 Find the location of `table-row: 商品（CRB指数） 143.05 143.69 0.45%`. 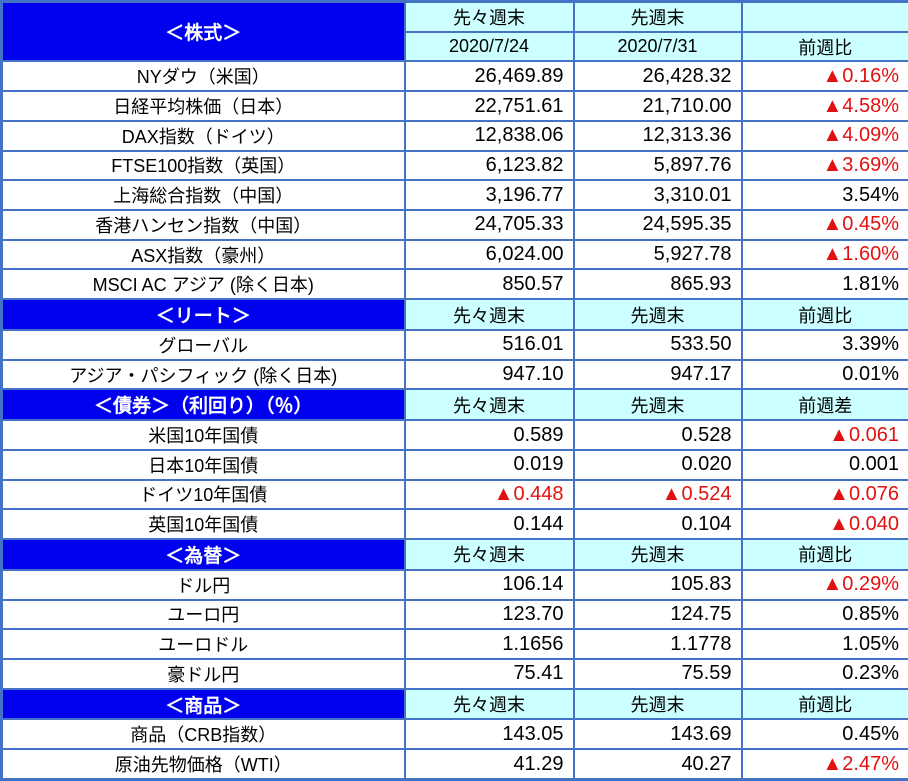

table-row: 商品（CRB指数） 143.05 143.69 0.45% is located at coordinates (454, 734).